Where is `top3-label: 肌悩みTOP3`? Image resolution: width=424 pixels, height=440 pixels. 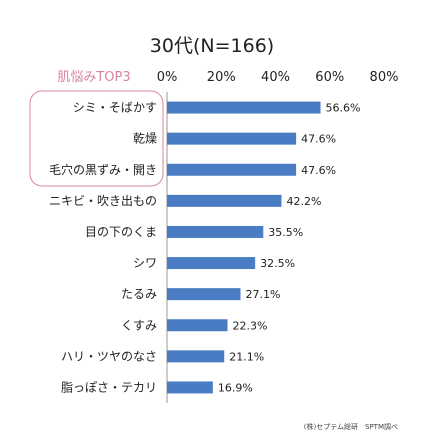
top3-label: 肌悩みTOP3 is located at coordinates (93, 77).